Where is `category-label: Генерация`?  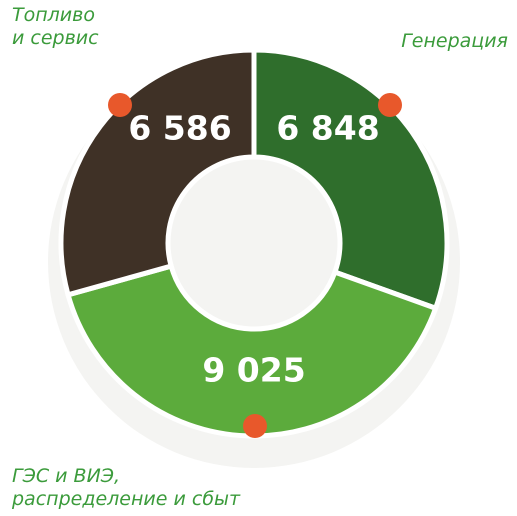
category-label: Генерация is located at coordinates (454, 41).